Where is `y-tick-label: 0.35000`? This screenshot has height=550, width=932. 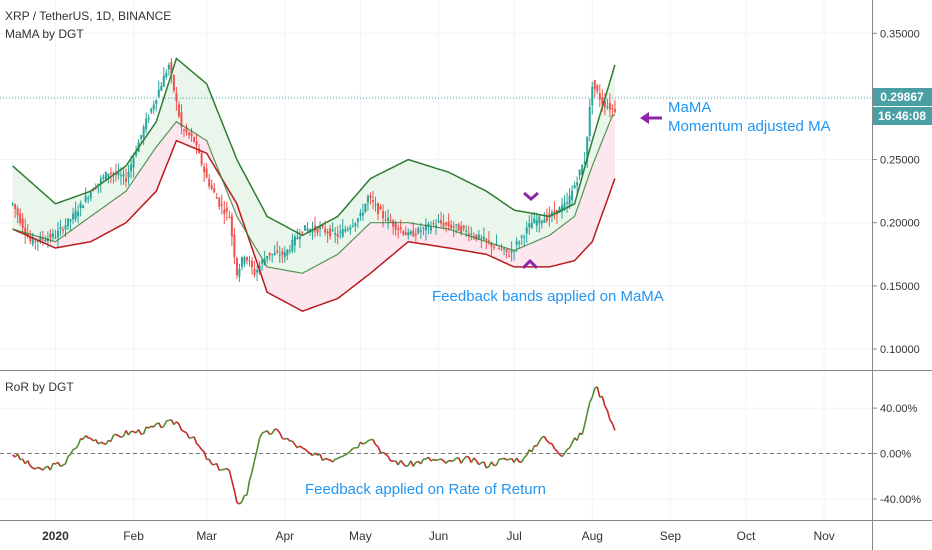
y-tick-label: 0.35000 is located at coordinates (900, 34).